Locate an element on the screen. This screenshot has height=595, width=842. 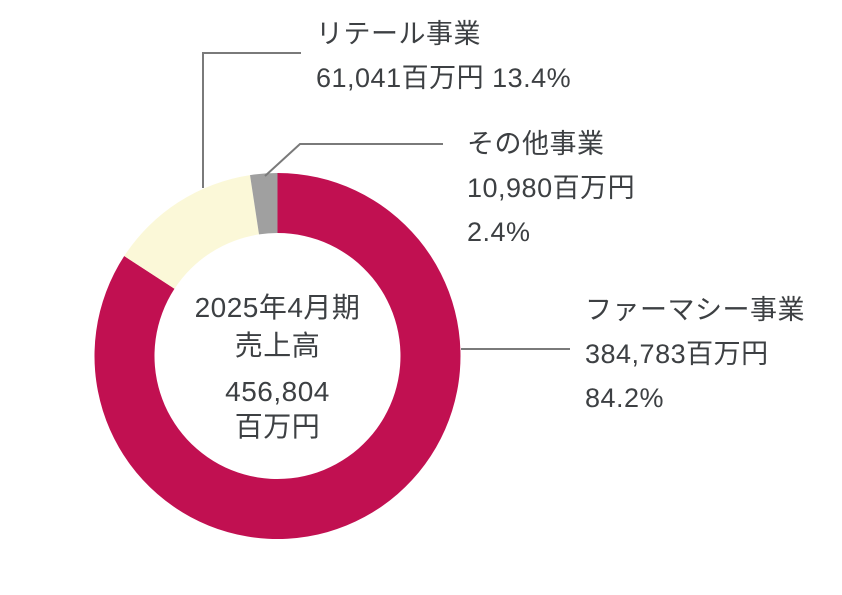
center-metric: 売上高 is located at coordinates (277, 345).